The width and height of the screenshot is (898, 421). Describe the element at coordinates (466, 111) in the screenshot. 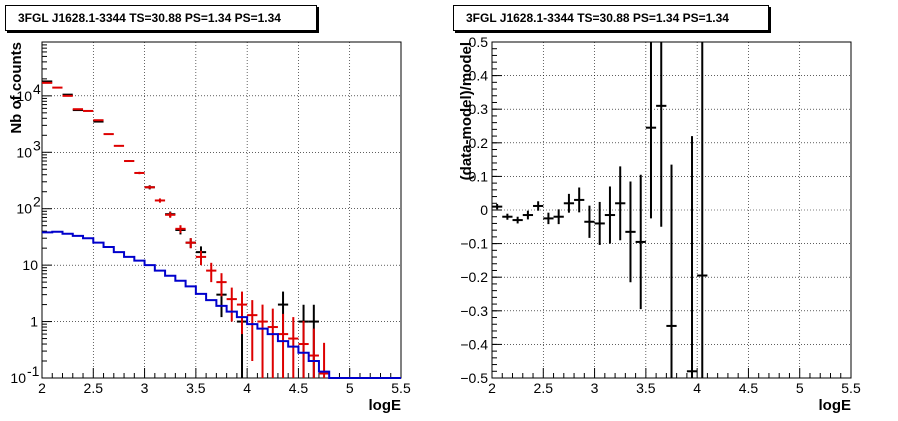

I see `y-axis-title: (data-model)/model` at that location.